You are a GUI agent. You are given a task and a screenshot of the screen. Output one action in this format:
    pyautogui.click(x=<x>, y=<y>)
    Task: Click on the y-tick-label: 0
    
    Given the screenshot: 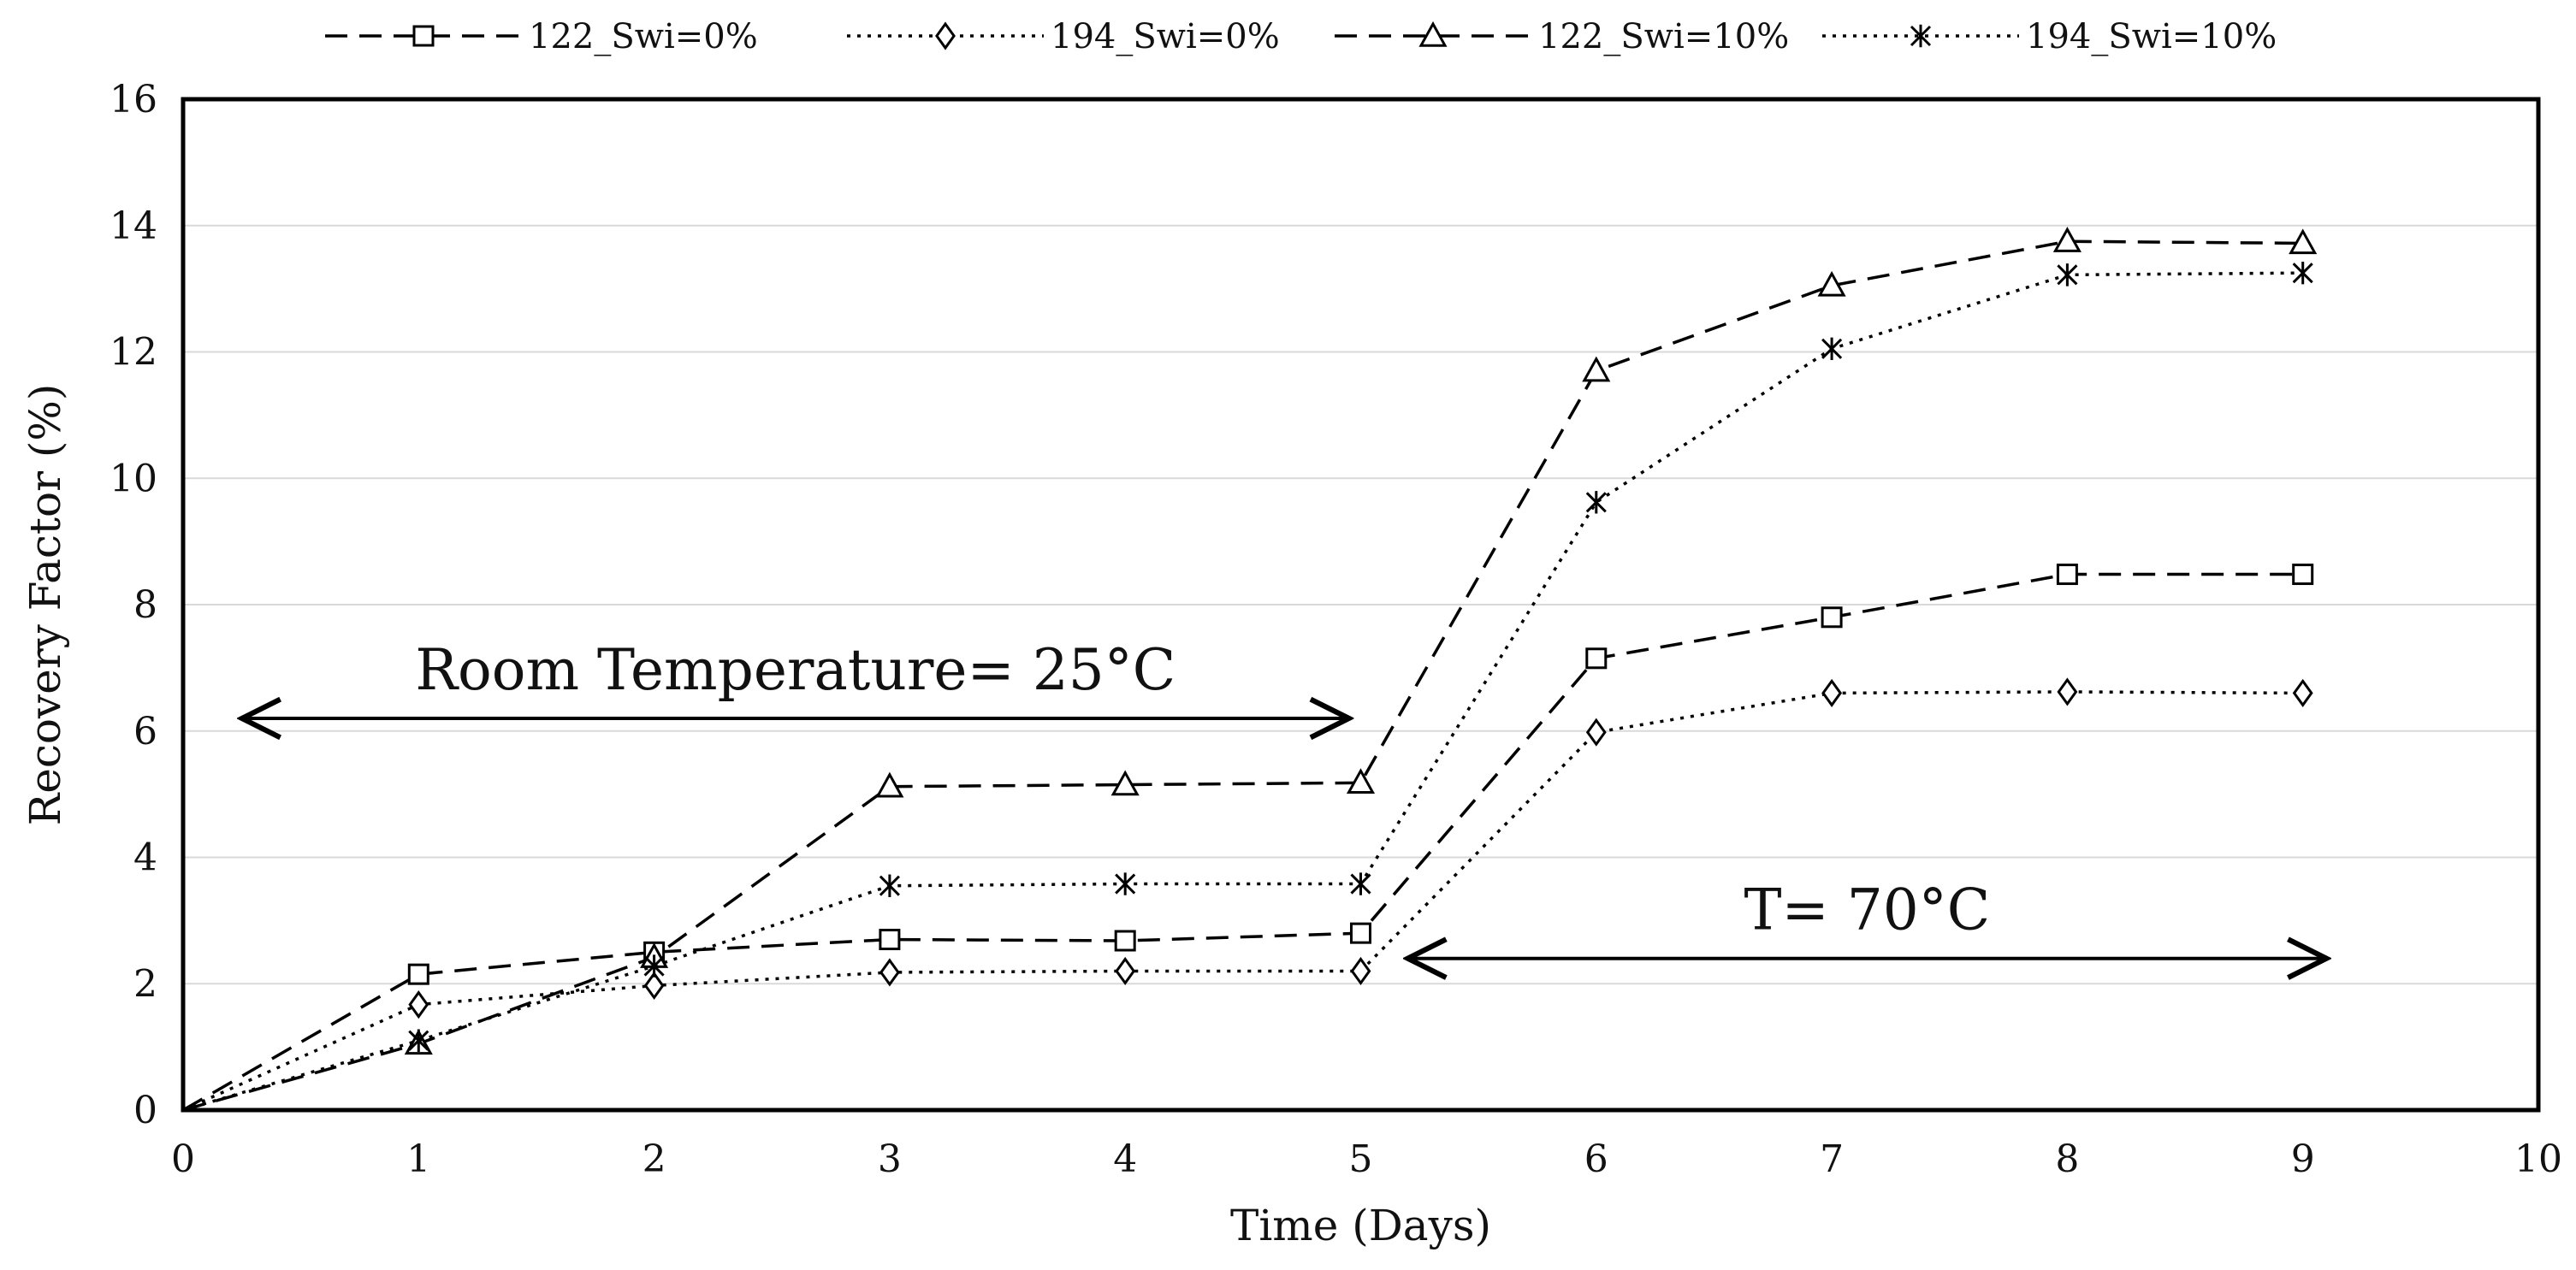 What is the action you would take?
    pyautogui.click(x=145, y=1110)
    